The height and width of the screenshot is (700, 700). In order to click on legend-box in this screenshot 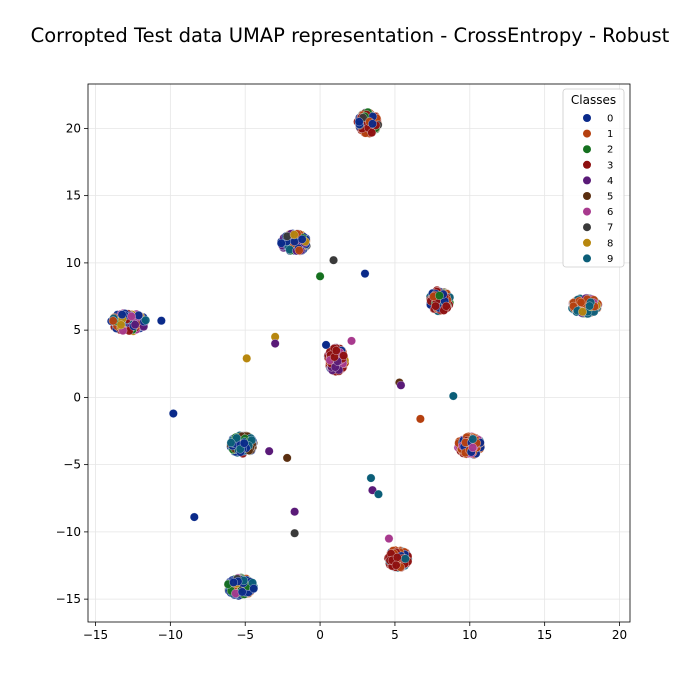, I will do `click(593, 178)`.